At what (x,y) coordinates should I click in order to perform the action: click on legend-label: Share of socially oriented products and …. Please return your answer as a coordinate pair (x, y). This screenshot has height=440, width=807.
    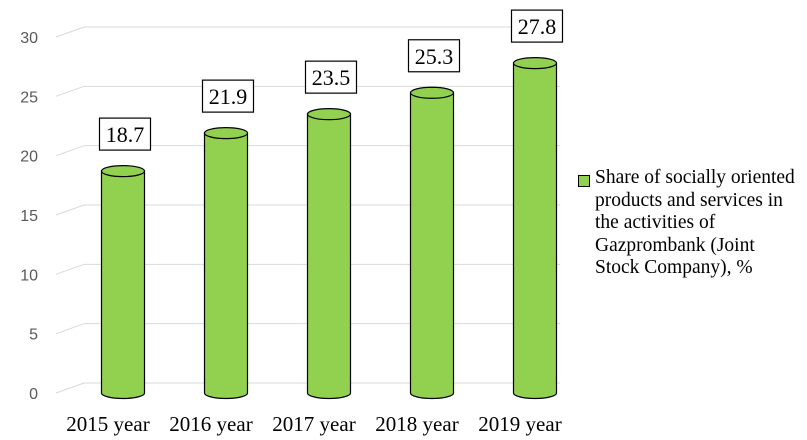
    Looking at the image, I should click on (695, 222).